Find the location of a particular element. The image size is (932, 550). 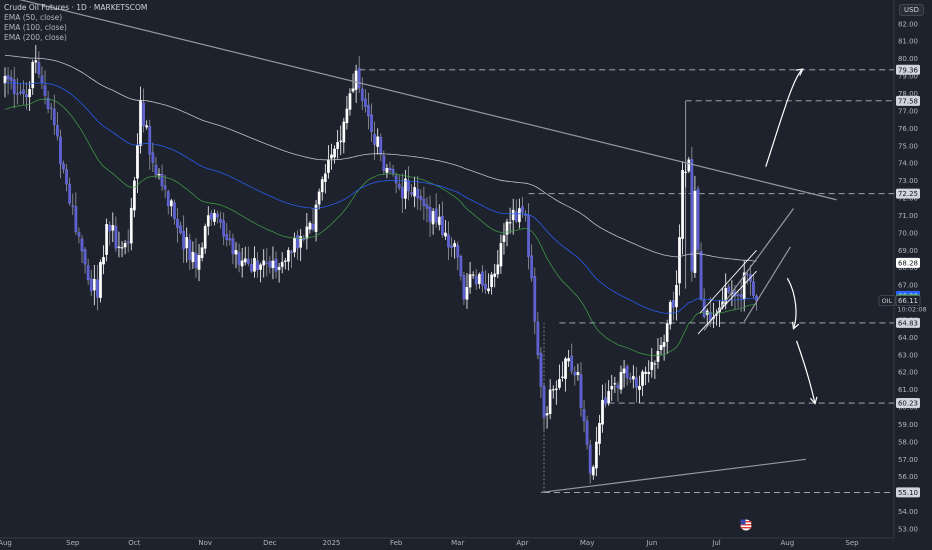

price-tick-label: 53.00 is located at coordinates (908, 530).